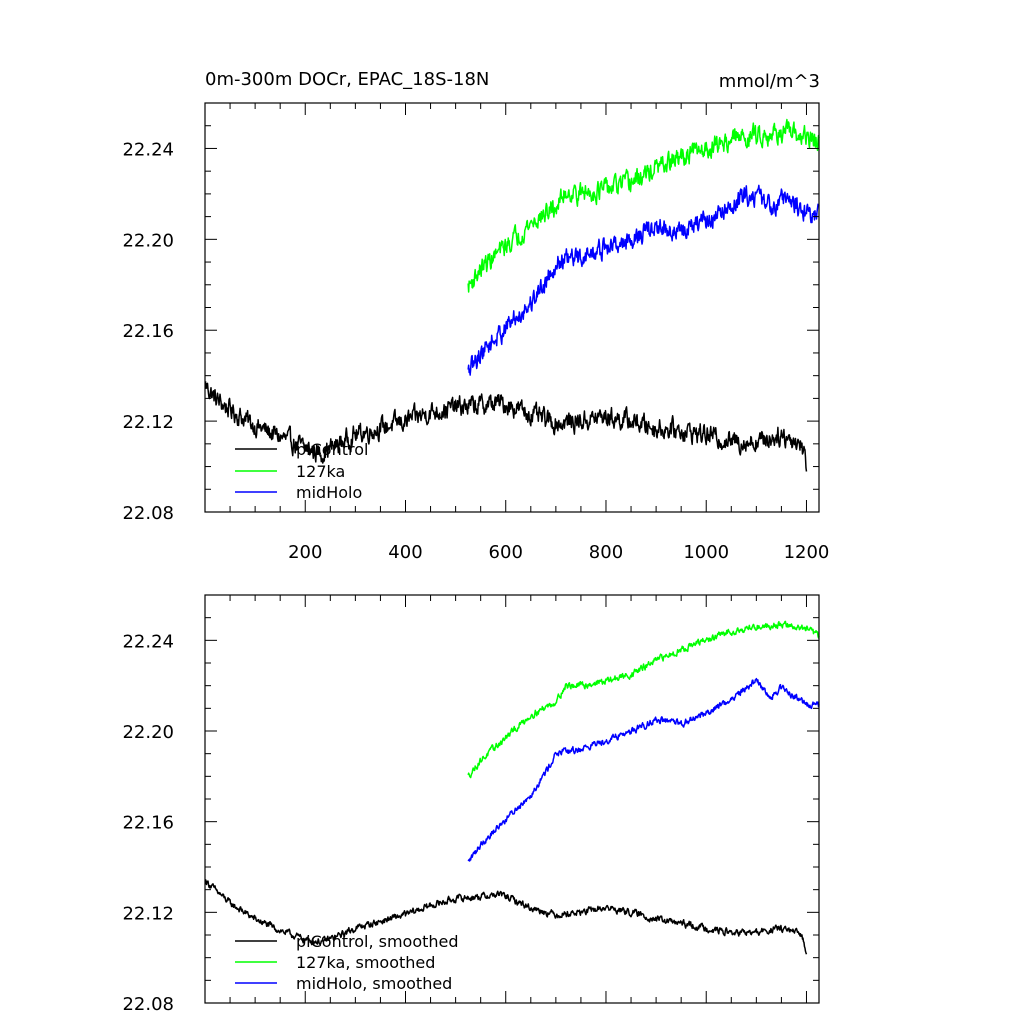 This screenshot has width=1024, height=1024. I want to click on top-legend-item-midholo: midHolo, so click(298, 492).